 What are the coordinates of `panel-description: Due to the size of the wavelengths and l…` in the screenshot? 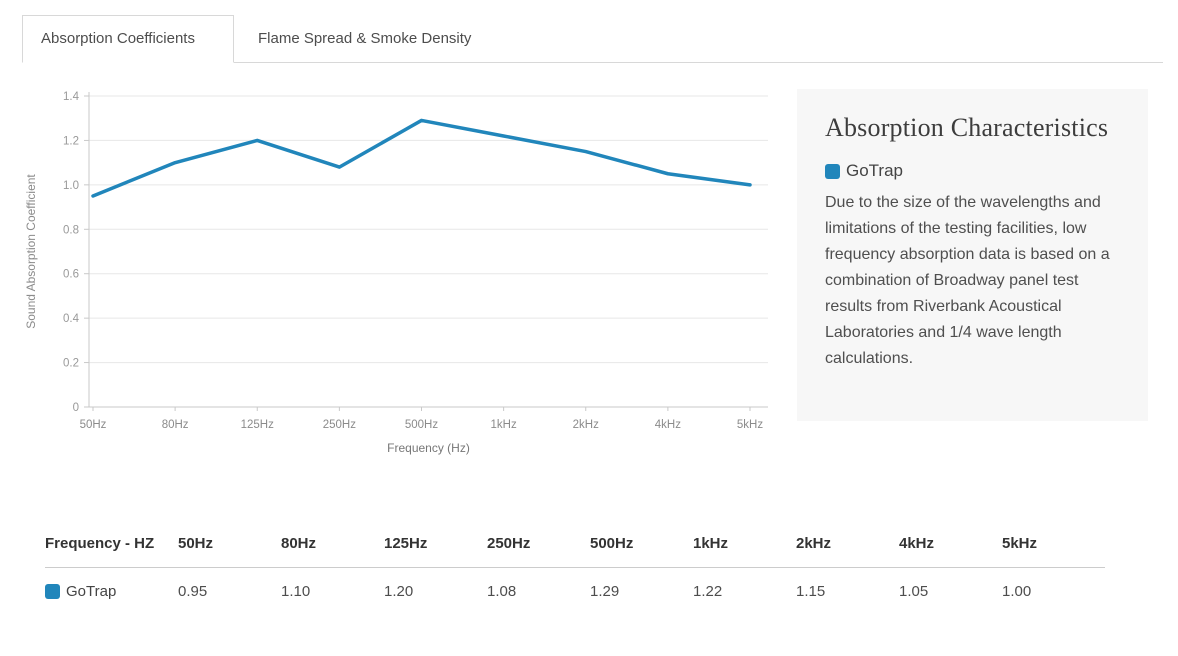 It's located at (967, 281).